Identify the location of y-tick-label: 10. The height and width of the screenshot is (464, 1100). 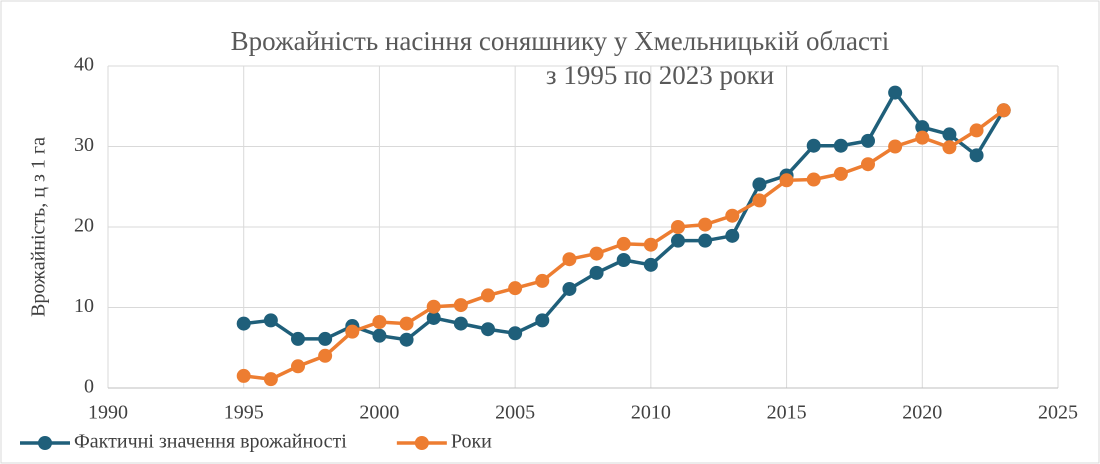
(84, 306).